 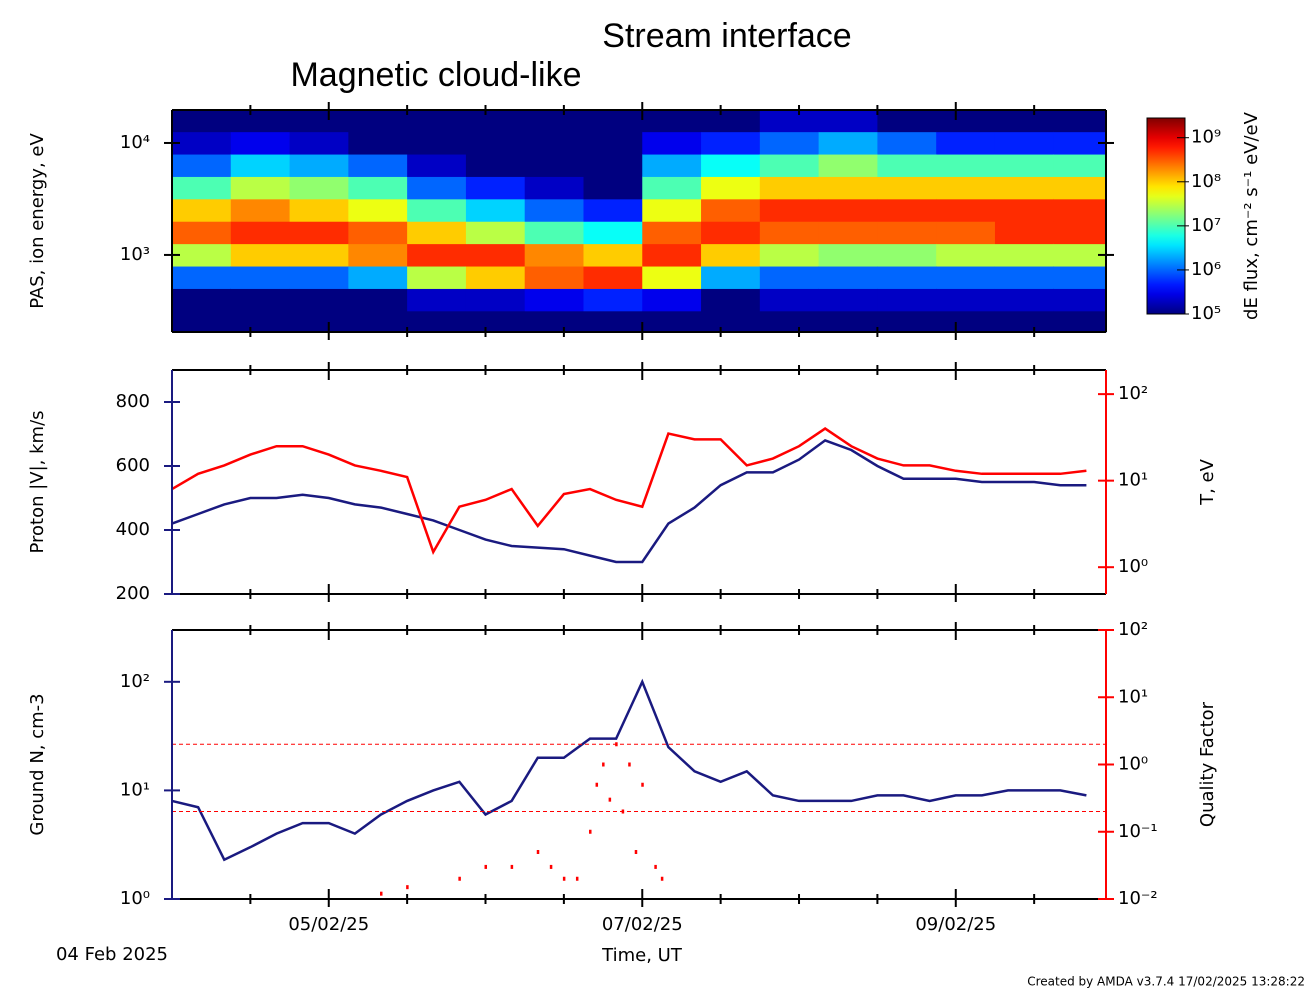 I want to click on y-tick-label: 10², so click(x=135, y=681).